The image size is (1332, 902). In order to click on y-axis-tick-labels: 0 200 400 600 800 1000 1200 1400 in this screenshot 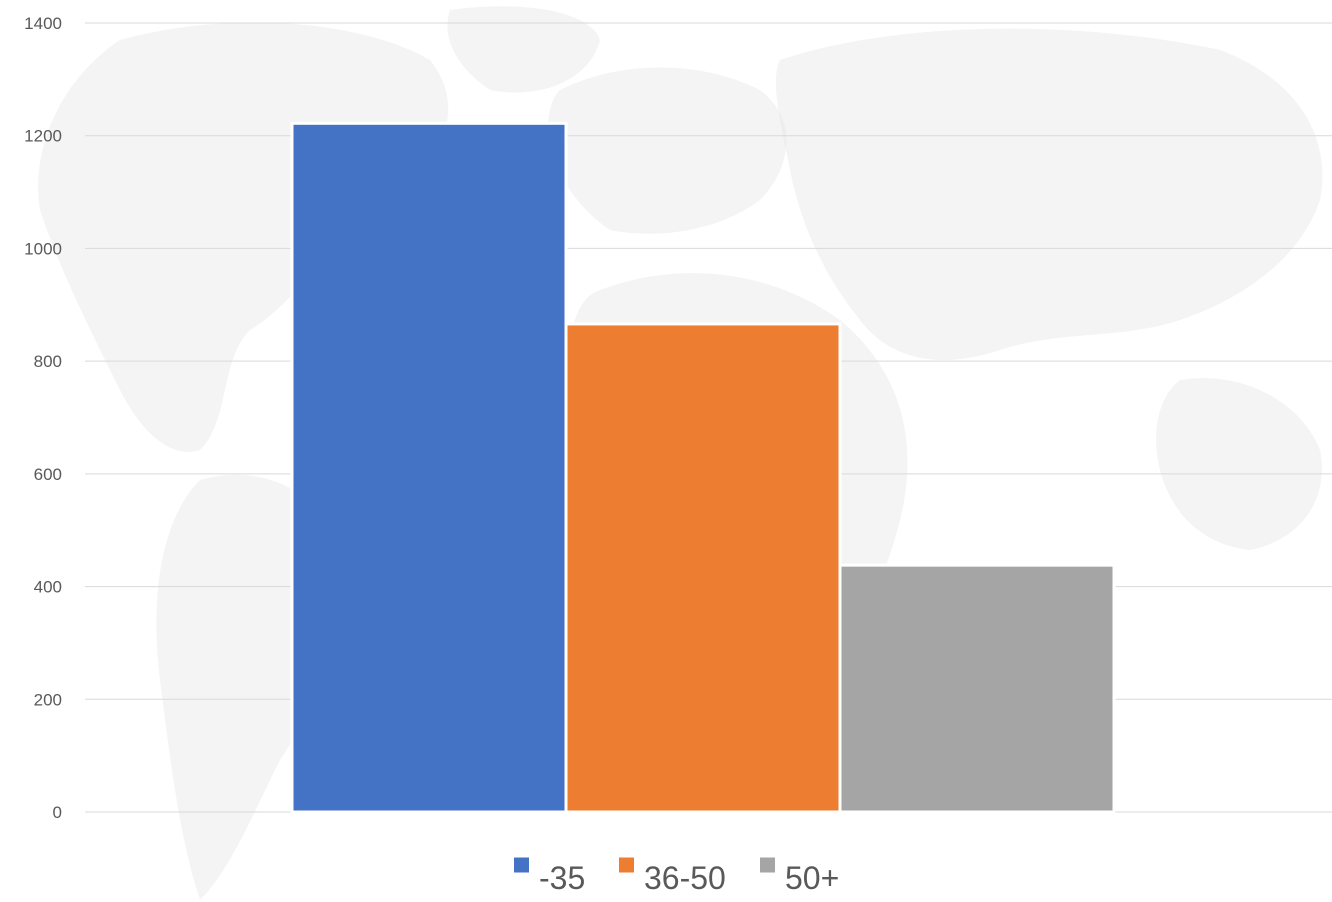, I will do `click(43, 418)`.